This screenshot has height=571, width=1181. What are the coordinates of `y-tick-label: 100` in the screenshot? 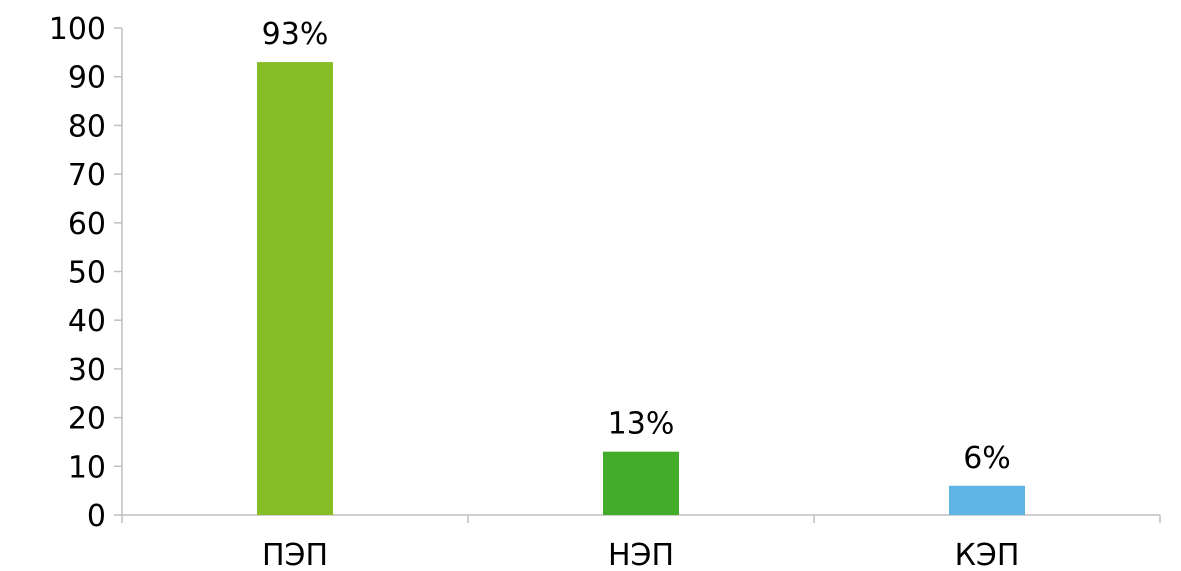 It's located at (77, 29).